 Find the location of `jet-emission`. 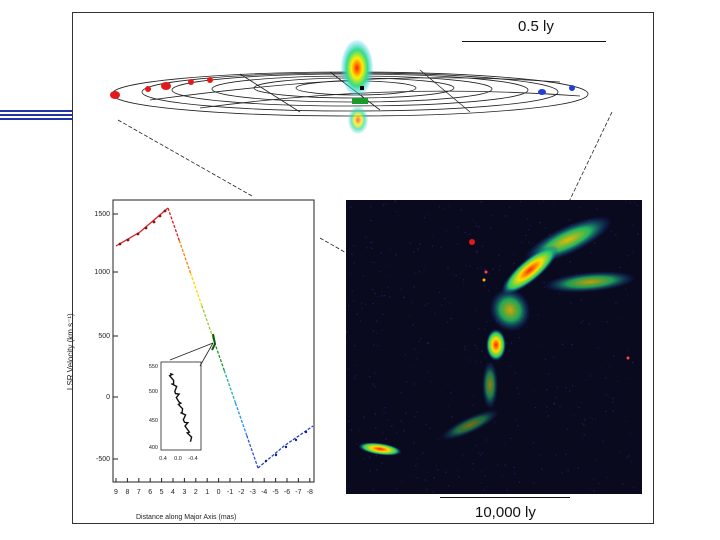

jet-emission is located at coordinates (470, 425).